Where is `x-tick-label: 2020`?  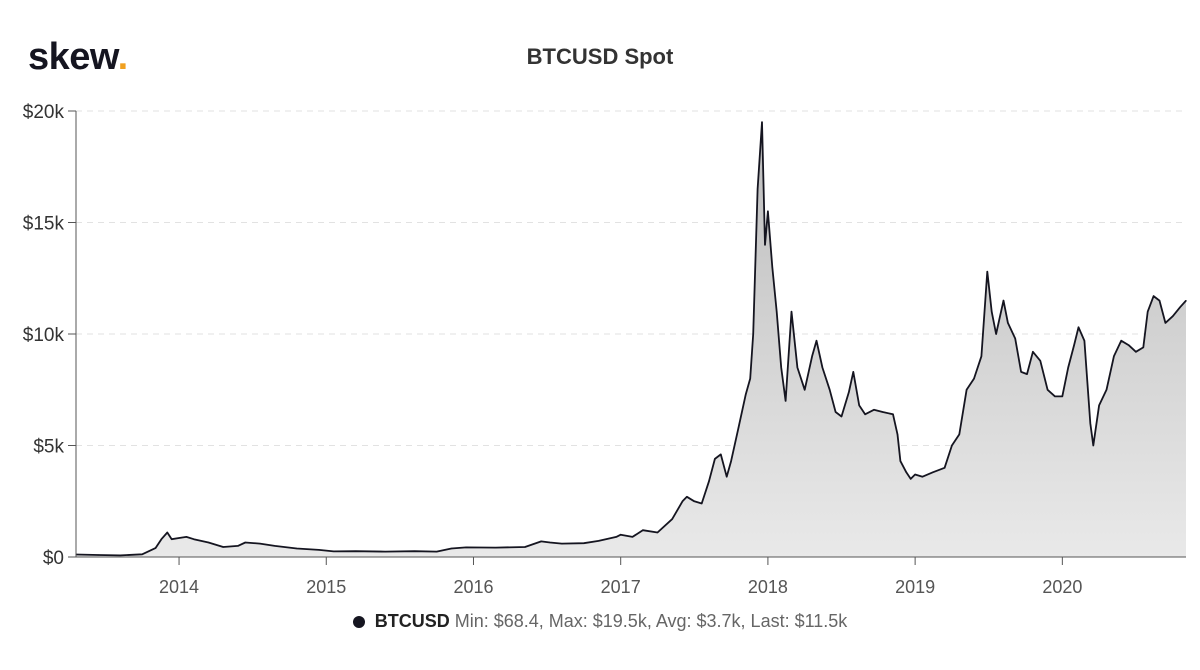 x-tick-label: 2020 is located at coordinates (1062, 587).